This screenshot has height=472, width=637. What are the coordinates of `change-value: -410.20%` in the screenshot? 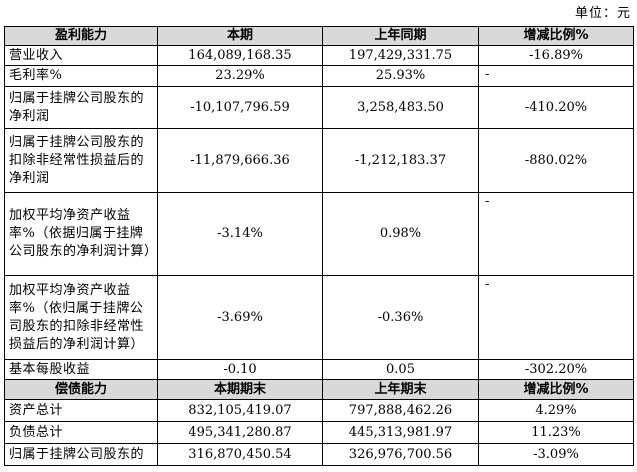 It's located at (556, 107).